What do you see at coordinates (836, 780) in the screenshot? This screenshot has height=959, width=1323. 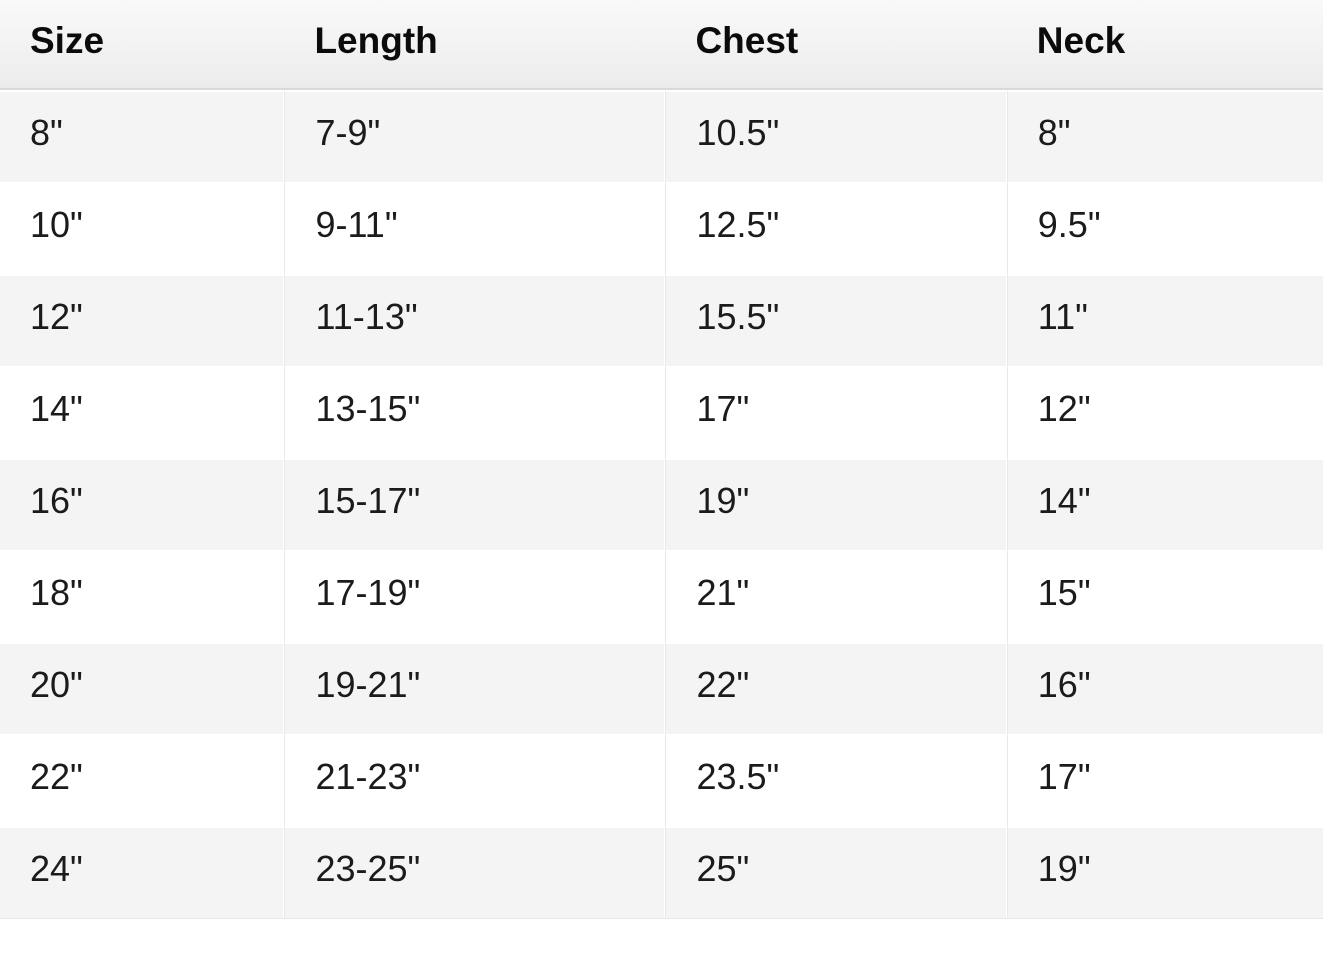 I see `table-cell: 23.5"` at bounding box center [836, 780].